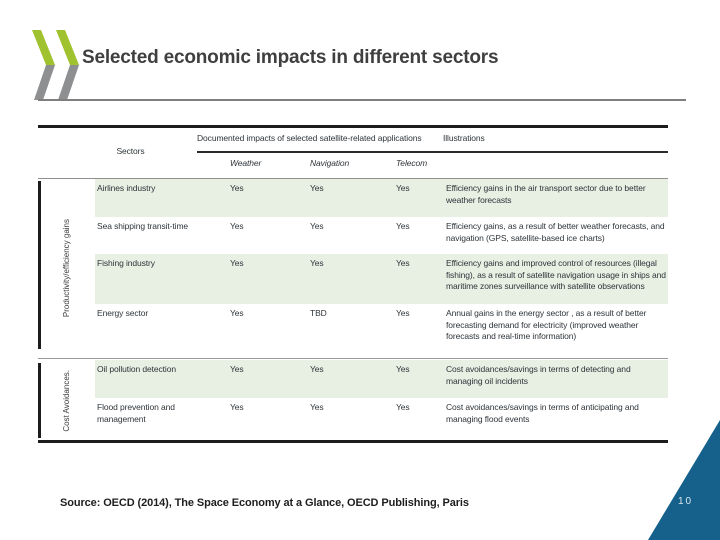 The width and height of the screenshot is (720, 540). Describe the element at coordinates (412, 163) in the screenshot. I see `column-header-telecom: Telecom` at that location.